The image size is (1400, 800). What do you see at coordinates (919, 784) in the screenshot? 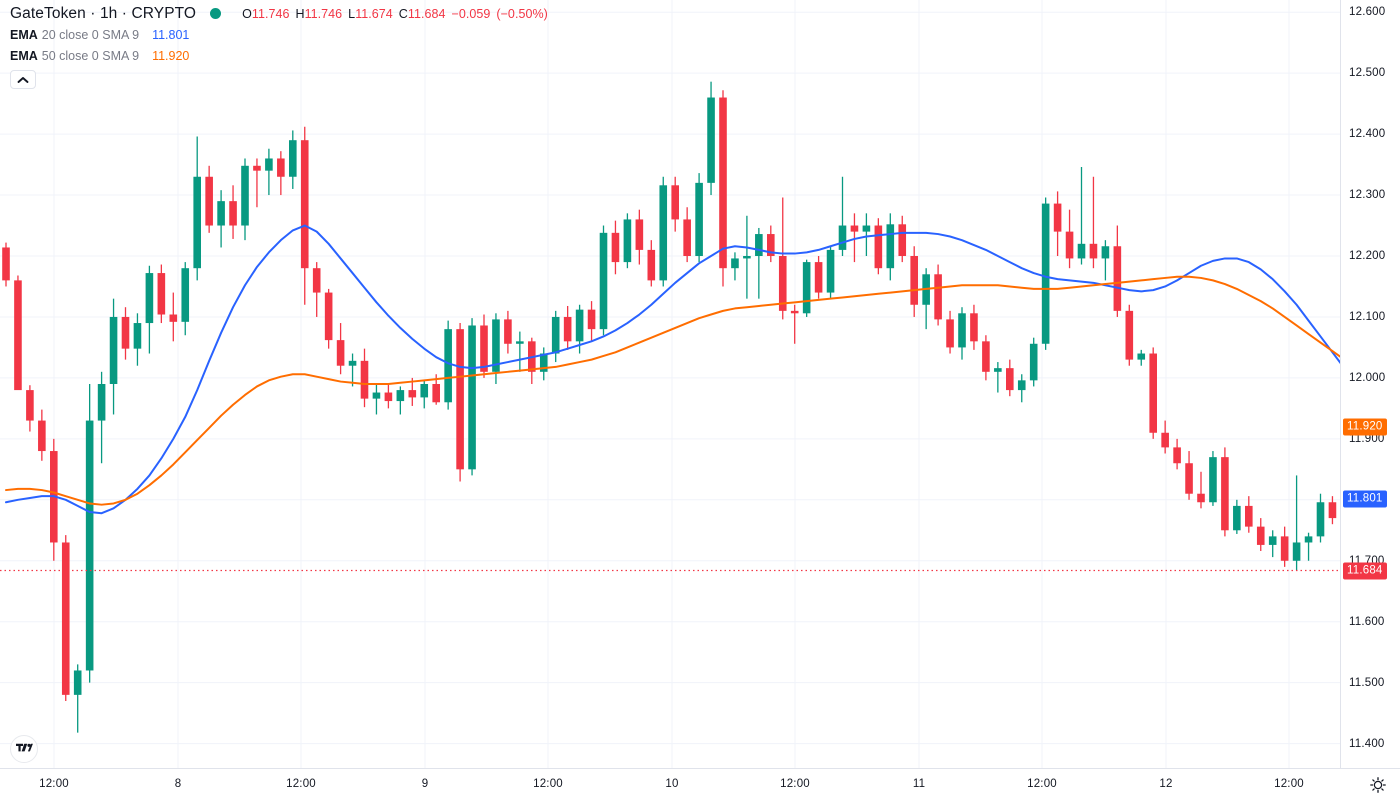
I see `time-tick: 11` at bounding box center [919, 784].